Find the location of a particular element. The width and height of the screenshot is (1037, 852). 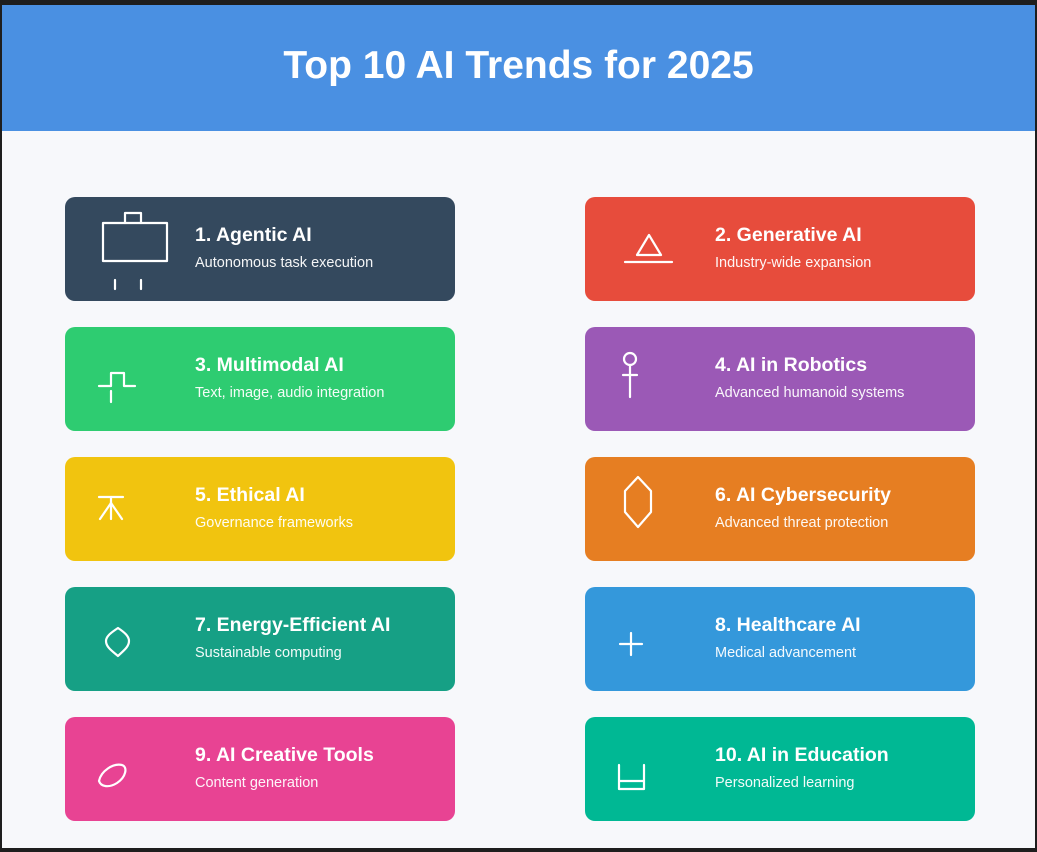

trend-card-agentic-ai: 1. Agentic AI Autonomous task execution is located at coordinates (260, 249).